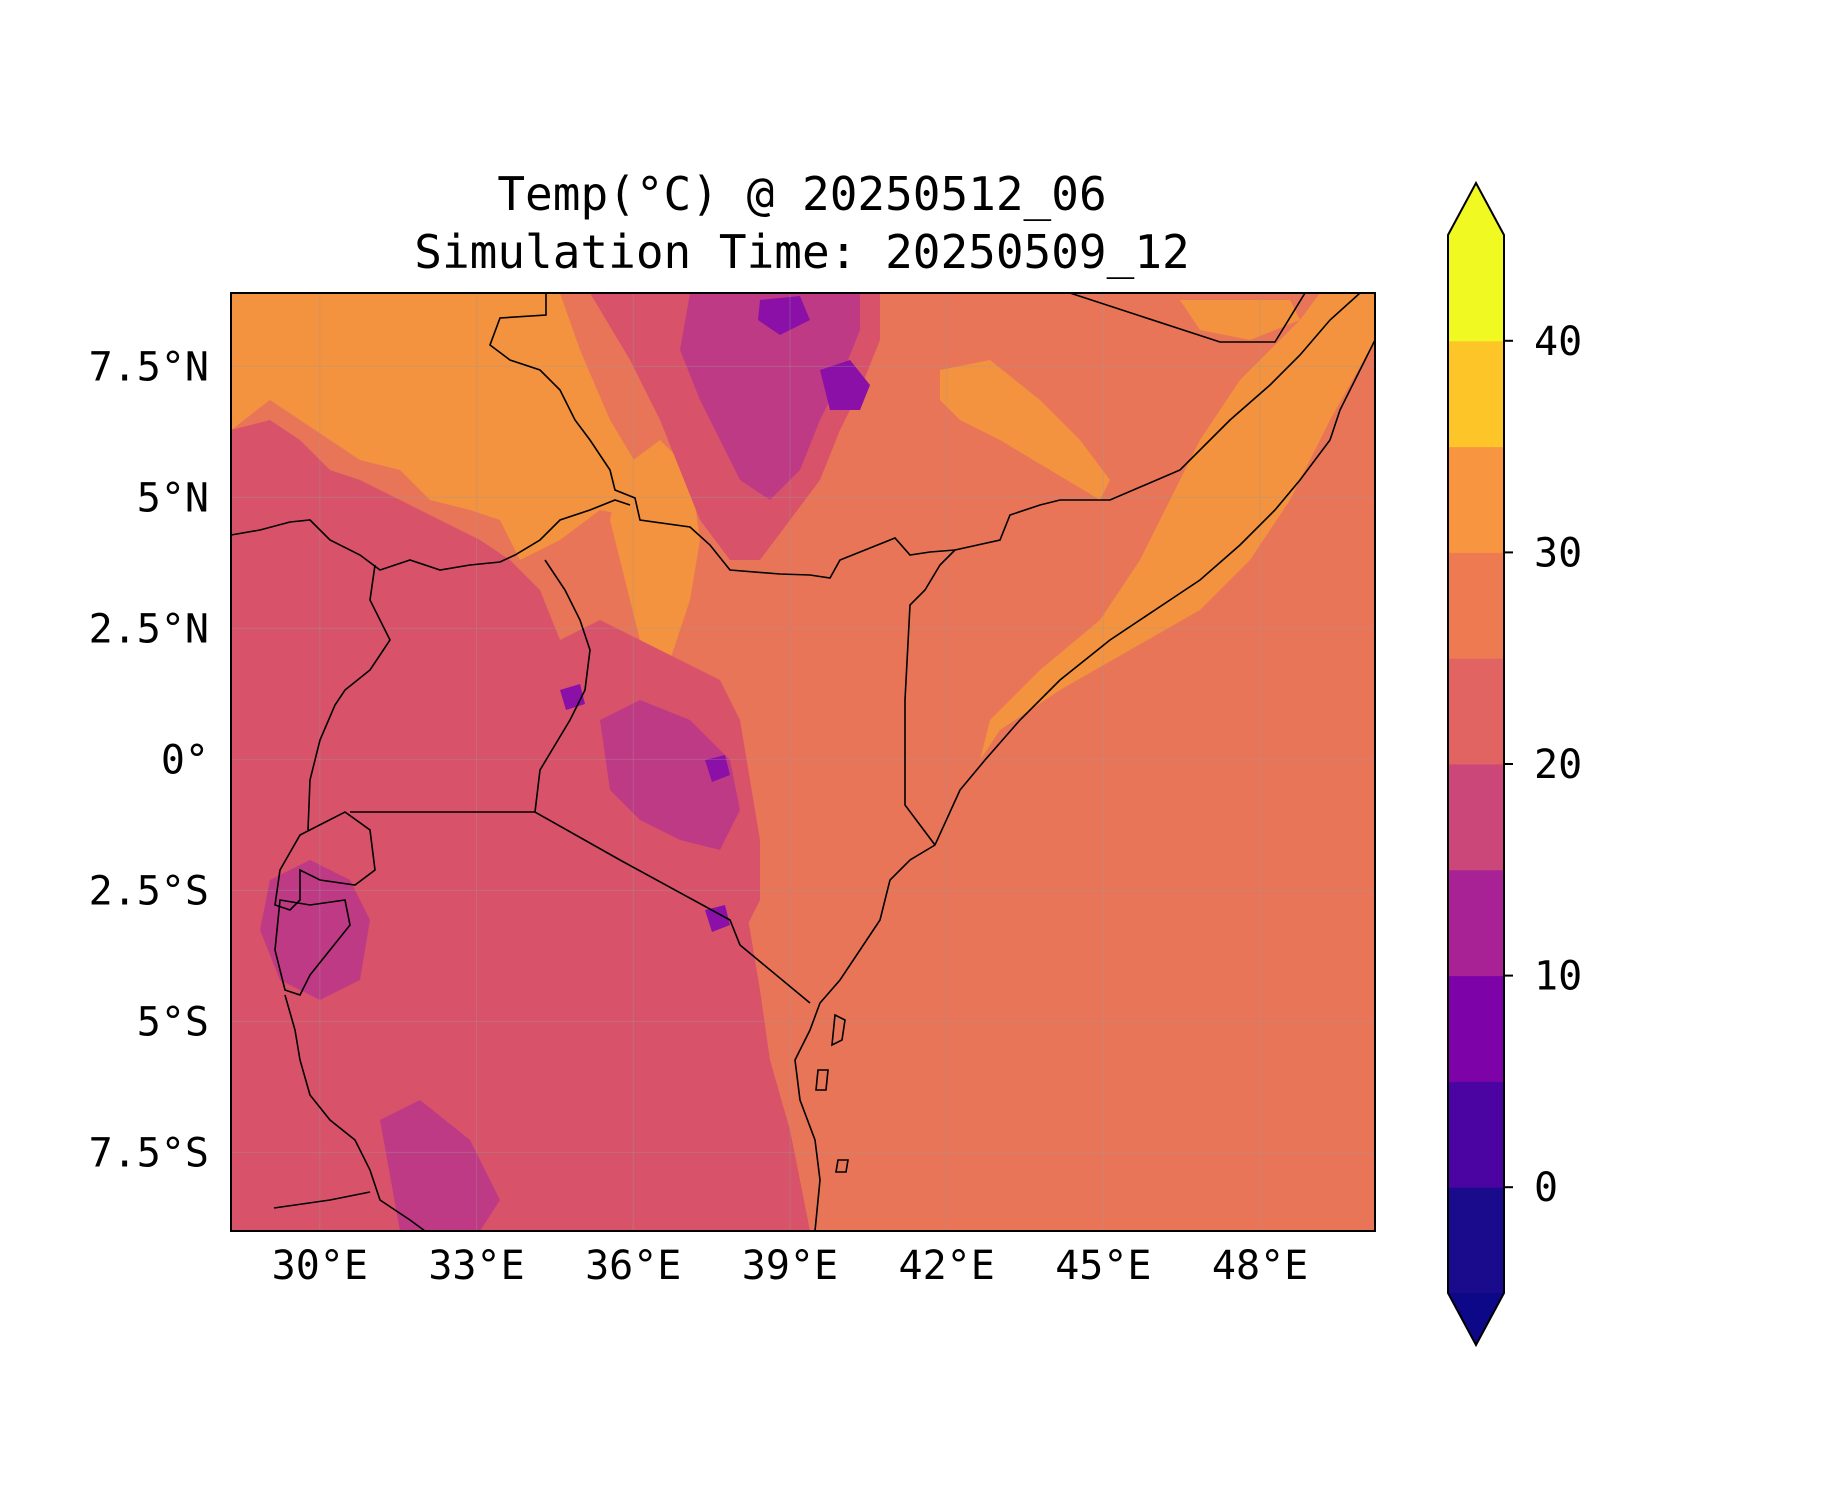  I want to click on colorbar-tick-label: 10, so click(1558, 977).